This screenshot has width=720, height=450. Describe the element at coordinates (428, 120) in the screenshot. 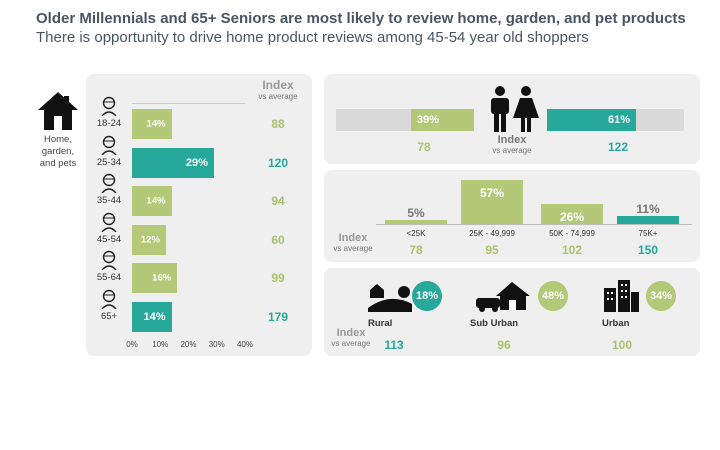

I see `gender-value-male: 39%` at that location.